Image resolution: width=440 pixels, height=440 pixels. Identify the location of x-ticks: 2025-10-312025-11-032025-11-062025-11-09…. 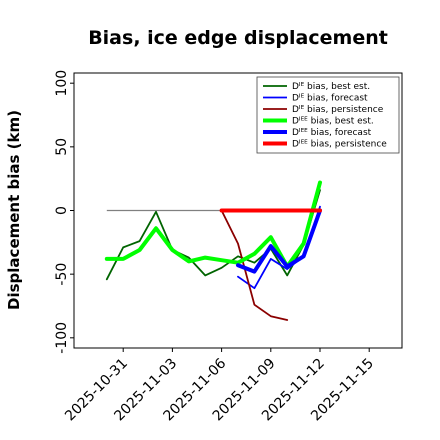
(219, 386).